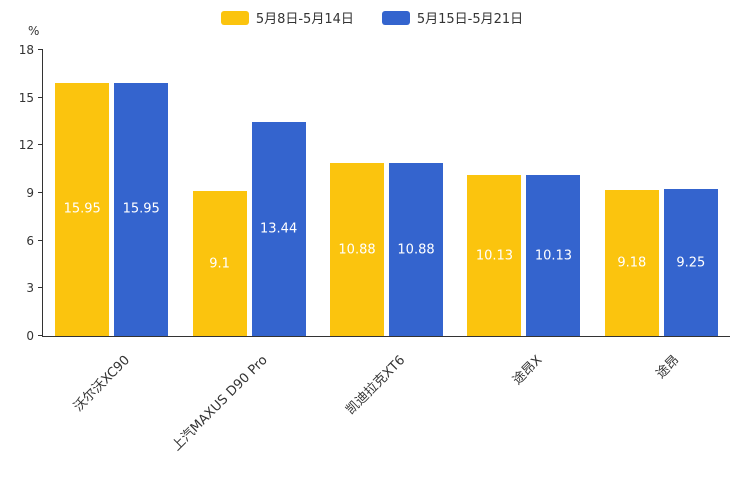 Image resolution: width=744 pixels, height=496 pixels. Describe the element at coordinates (661, 216) in the screenshot. I see `category-group: 9.18 9.25 途昂` at that location.